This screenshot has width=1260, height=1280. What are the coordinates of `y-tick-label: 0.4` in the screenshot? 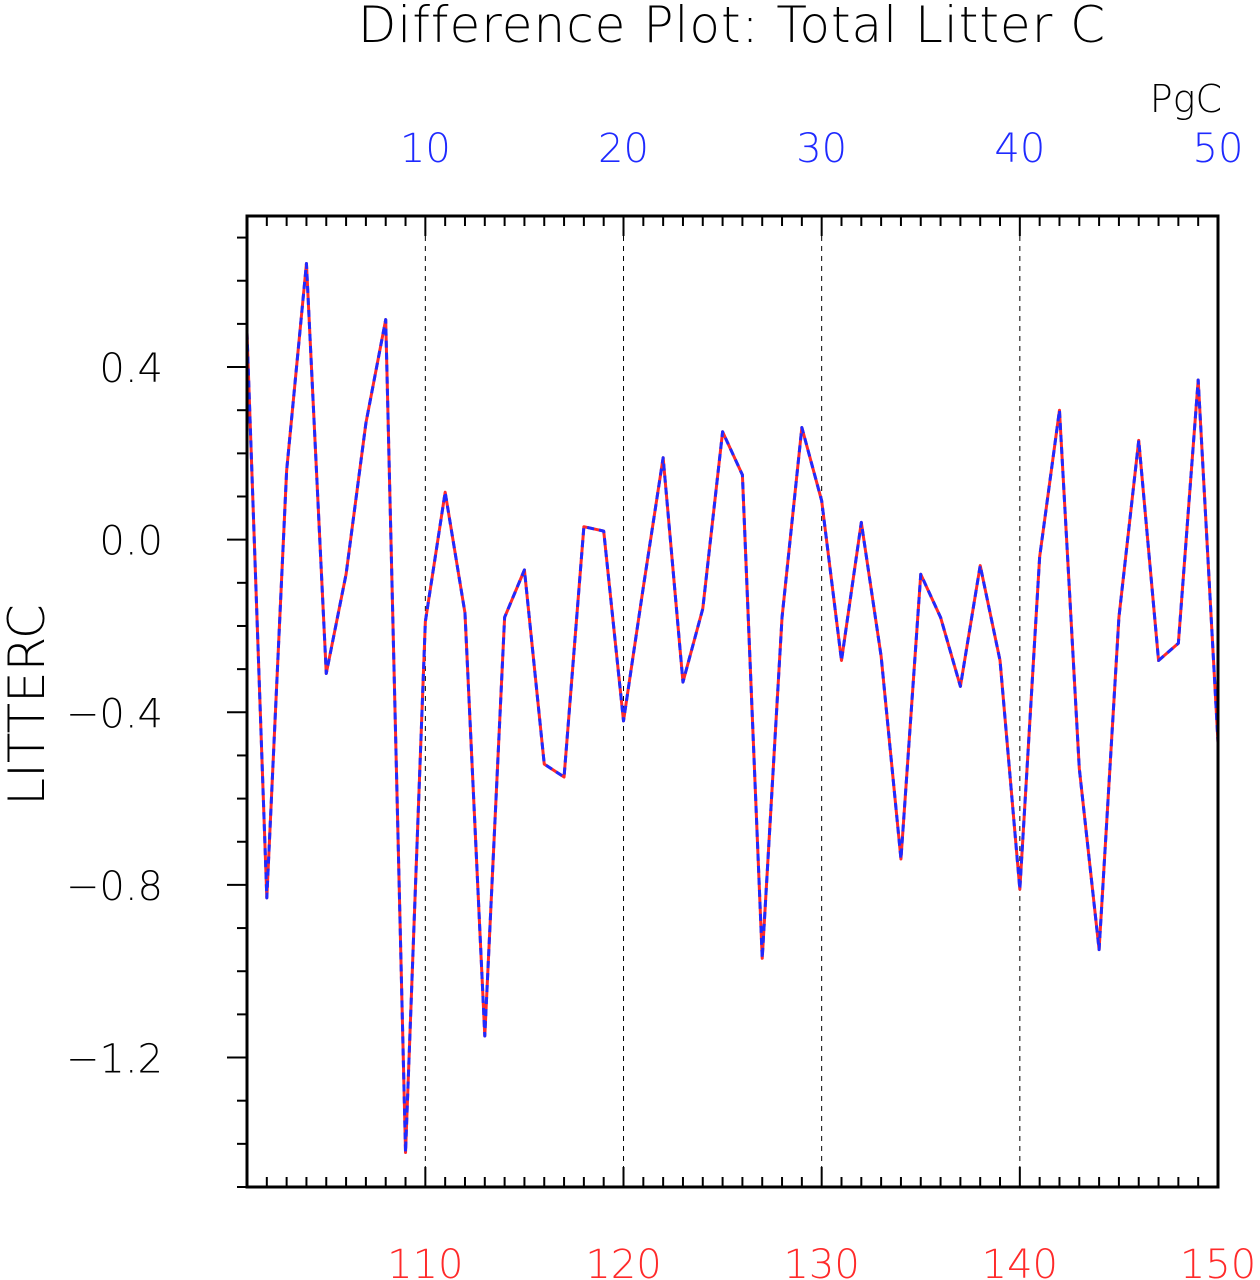 It's located at (131, 369).